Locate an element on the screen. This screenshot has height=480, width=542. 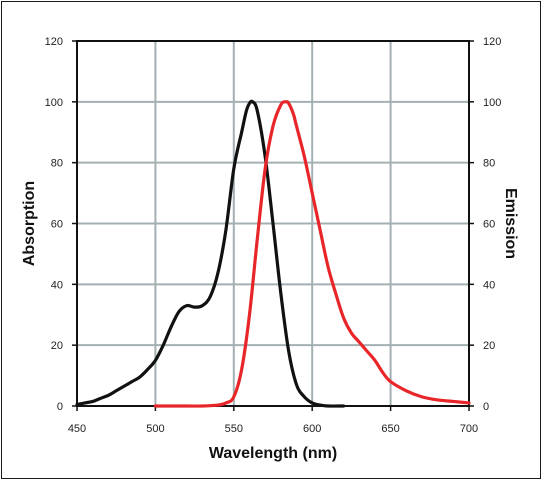
right-y-axis-title: Emission is located at coordinates (510, 223).